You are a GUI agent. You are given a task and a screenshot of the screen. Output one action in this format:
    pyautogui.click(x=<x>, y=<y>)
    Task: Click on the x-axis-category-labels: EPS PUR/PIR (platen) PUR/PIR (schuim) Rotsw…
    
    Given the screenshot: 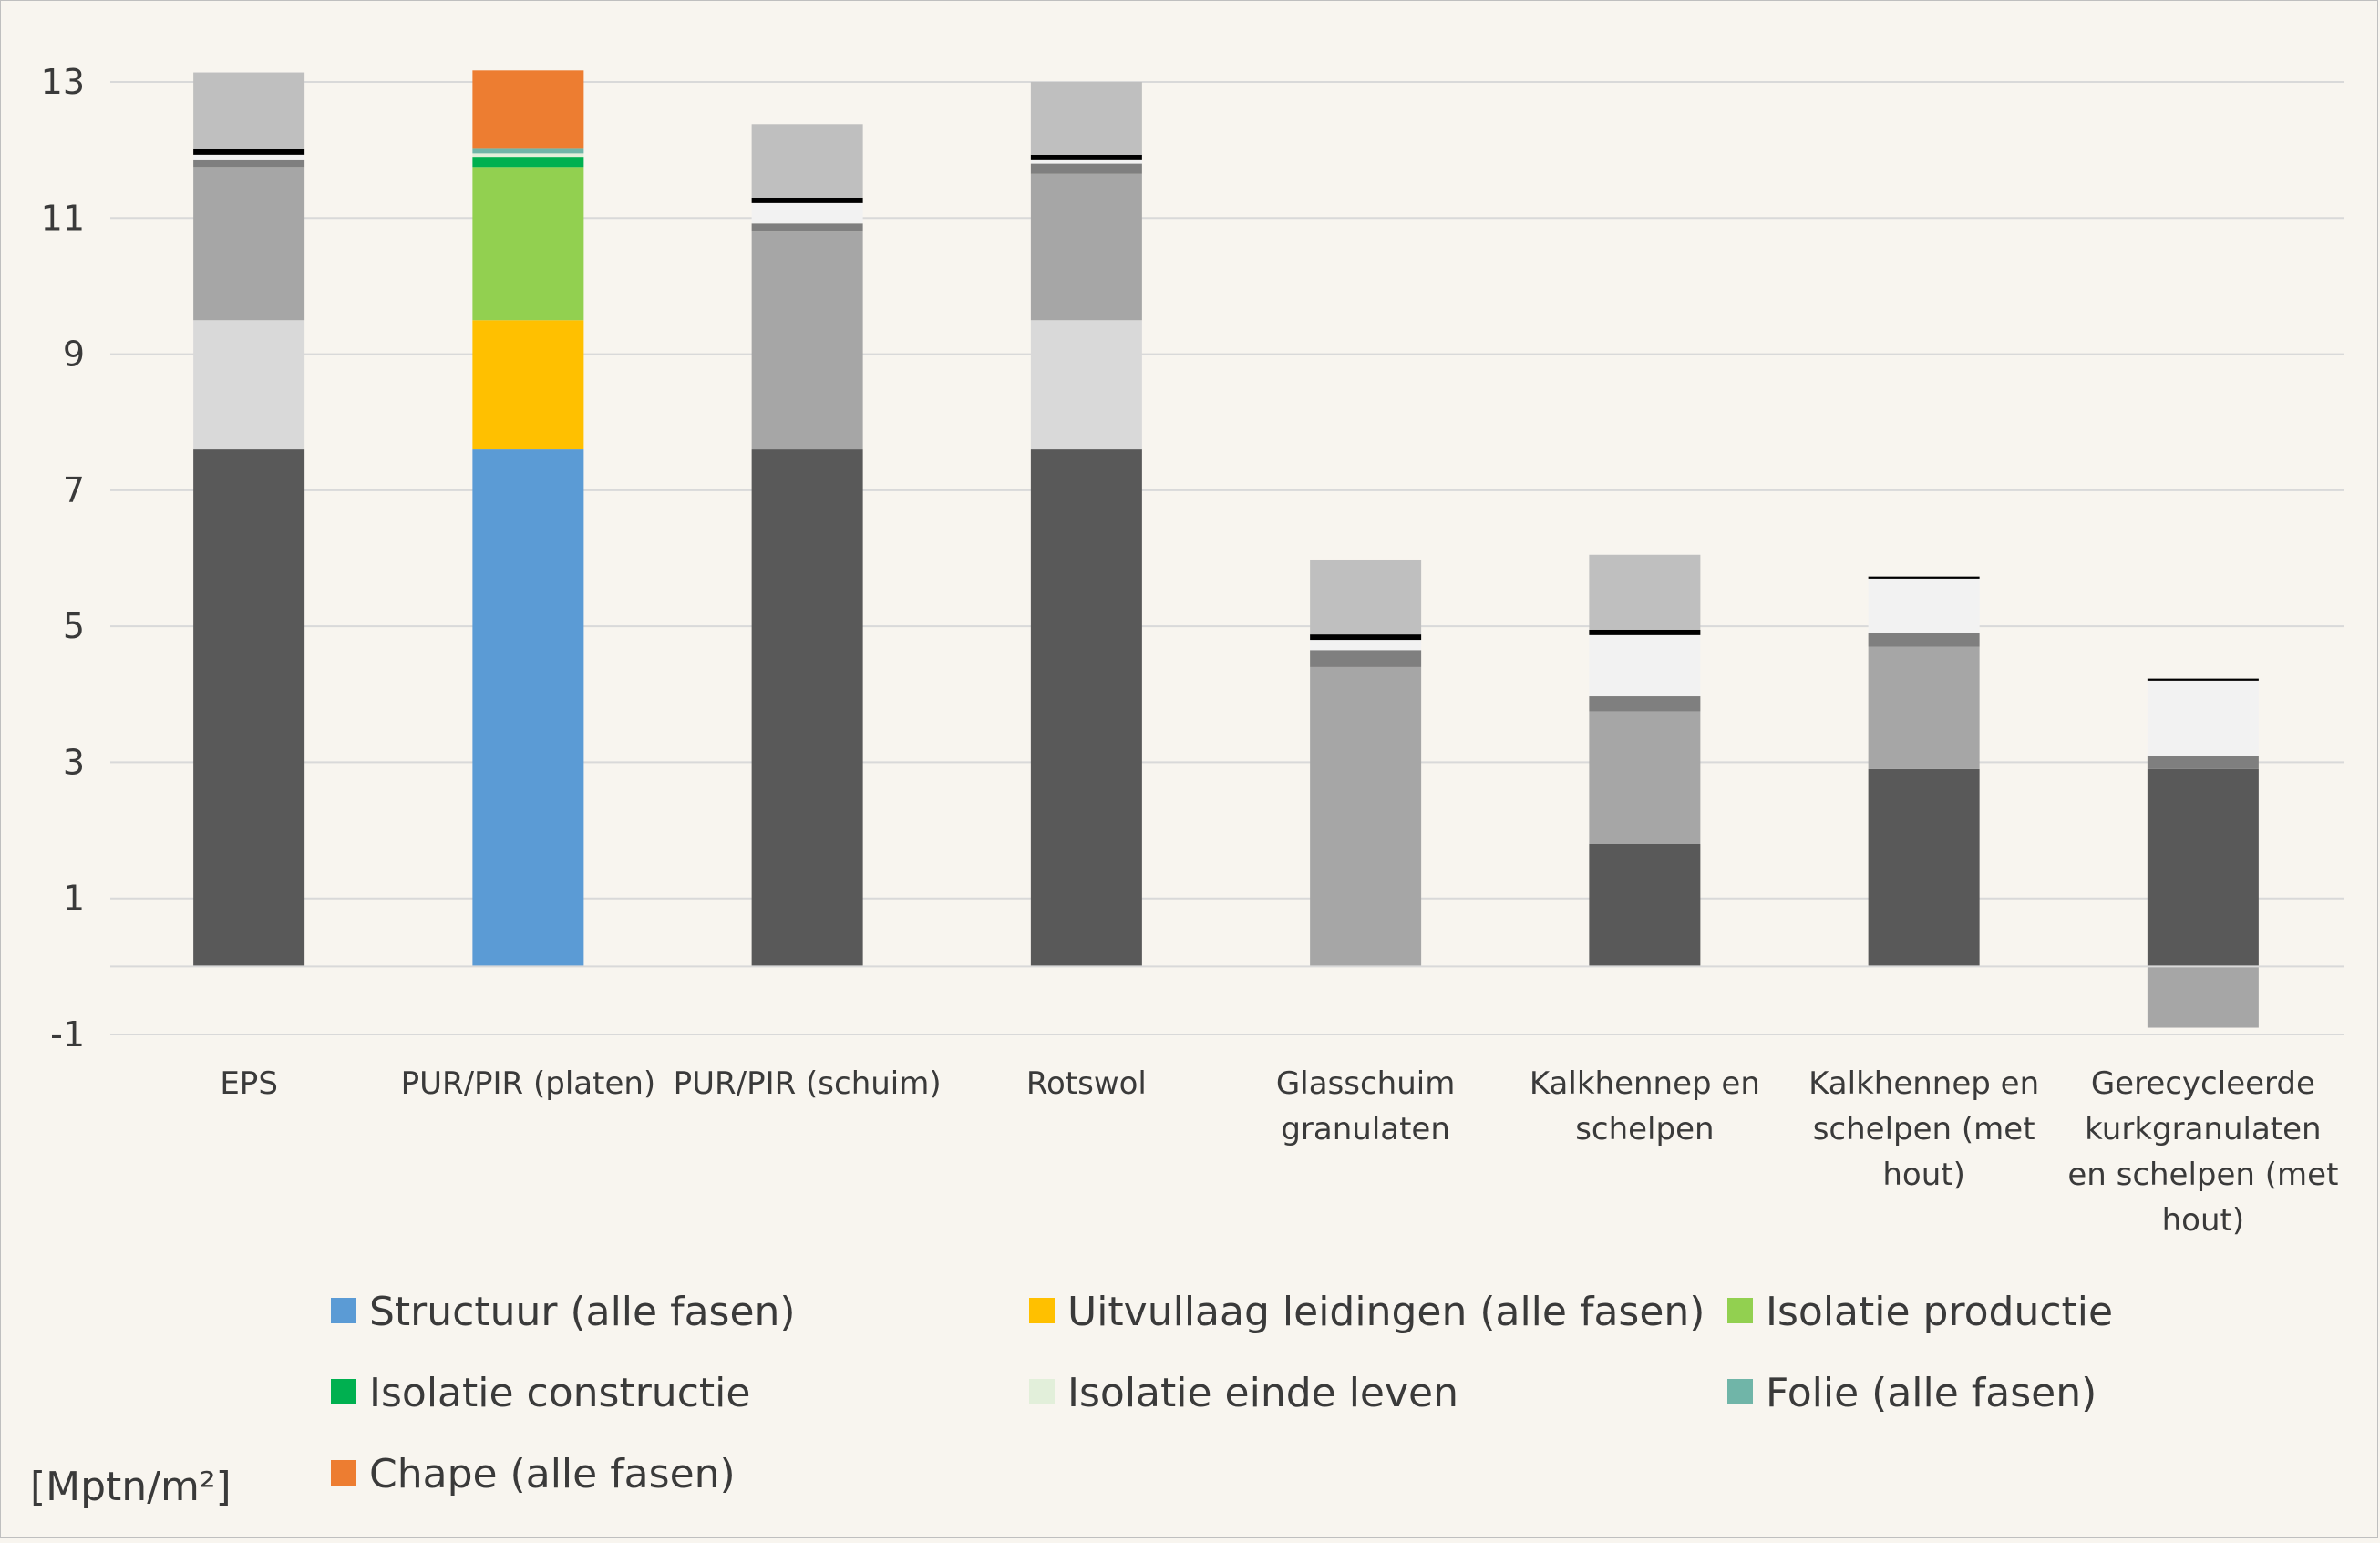 What is the action you would take?
    pyautogui.click(x=1279, y=1152)
    